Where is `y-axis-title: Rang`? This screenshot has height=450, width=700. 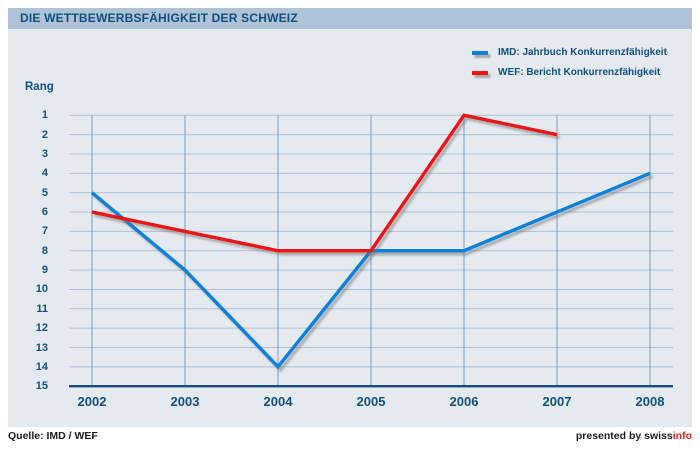
y-axis-title: Rang is located at coordinates (39, 87).